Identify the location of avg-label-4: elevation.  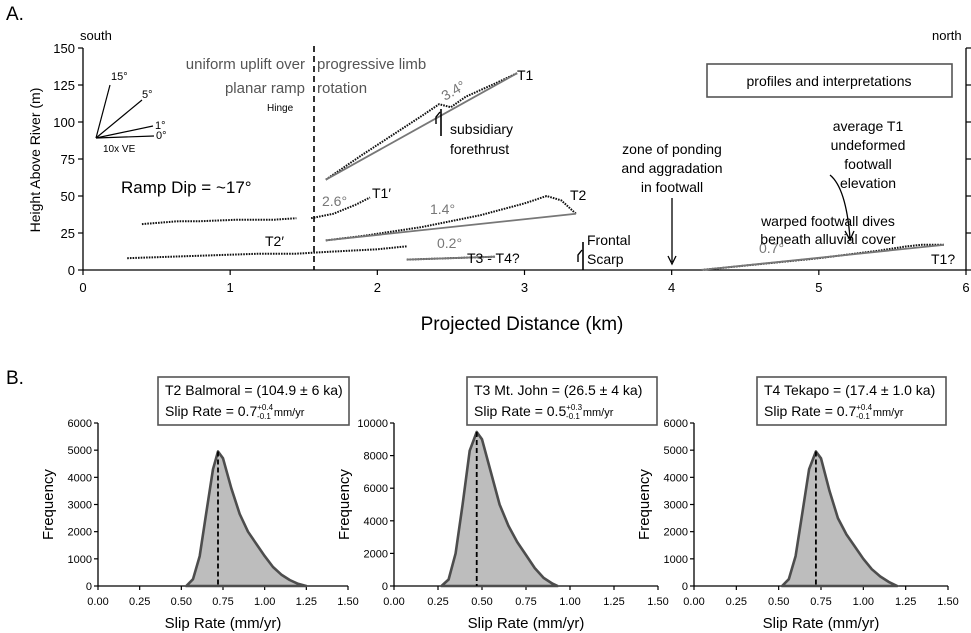
(868, 183).